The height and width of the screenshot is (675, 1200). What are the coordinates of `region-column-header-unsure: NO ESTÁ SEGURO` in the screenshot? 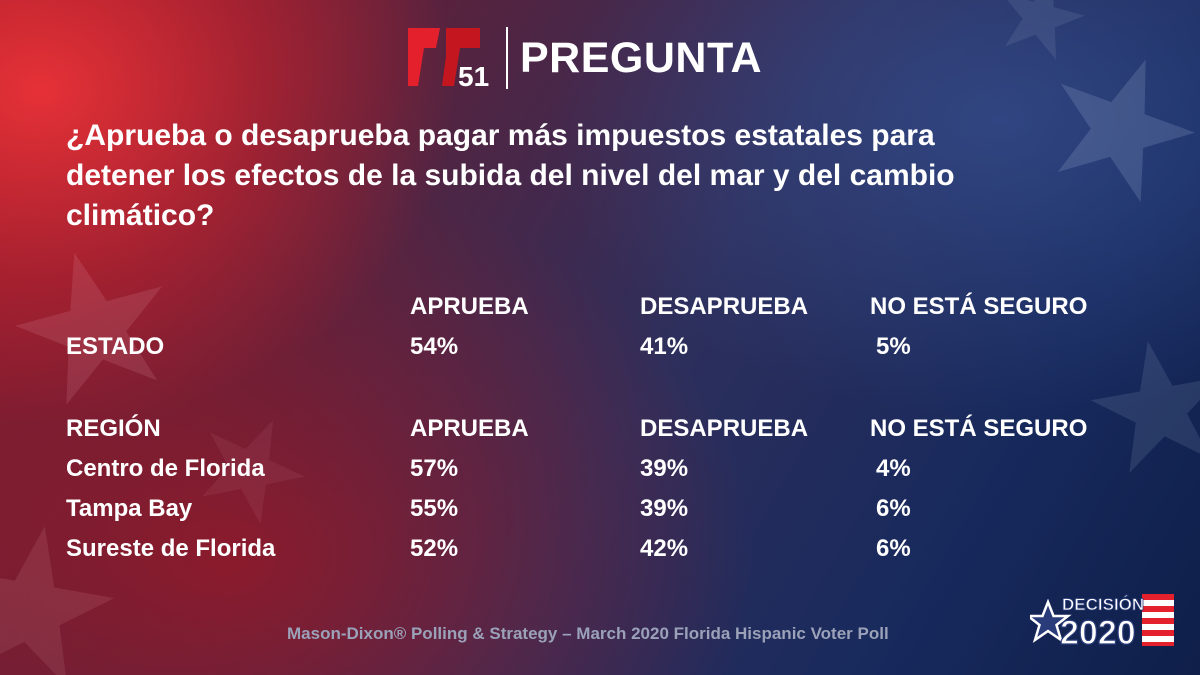 It's located at (979, 428).